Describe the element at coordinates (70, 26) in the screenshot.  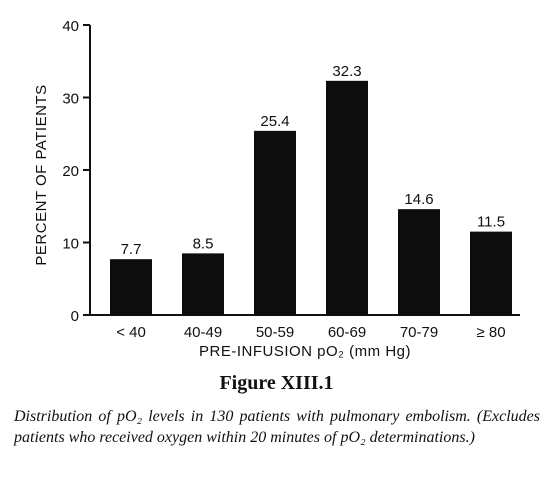
I see `y-tick-label: 40` at that location.